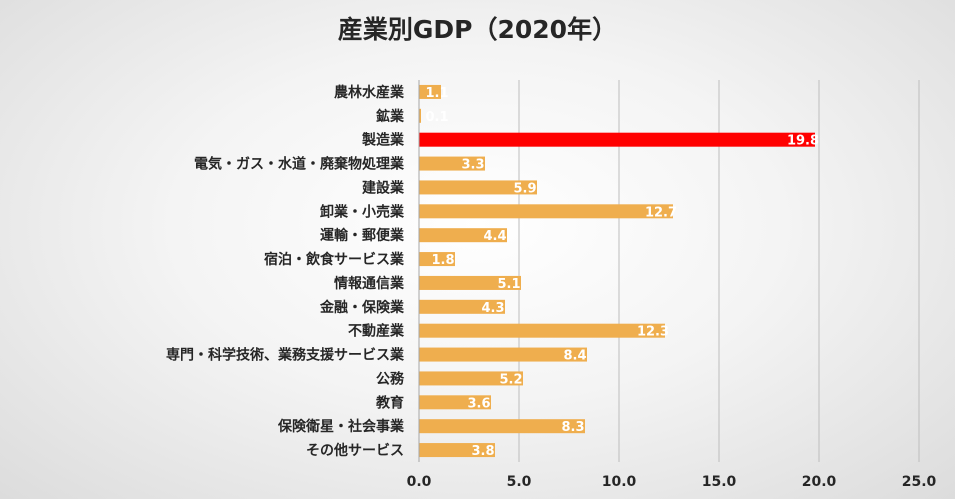  What do you see at coordinates (619, 482) in the screenshot?
I see `x-tick-label: 10.0` at bounding box center [619, 482].